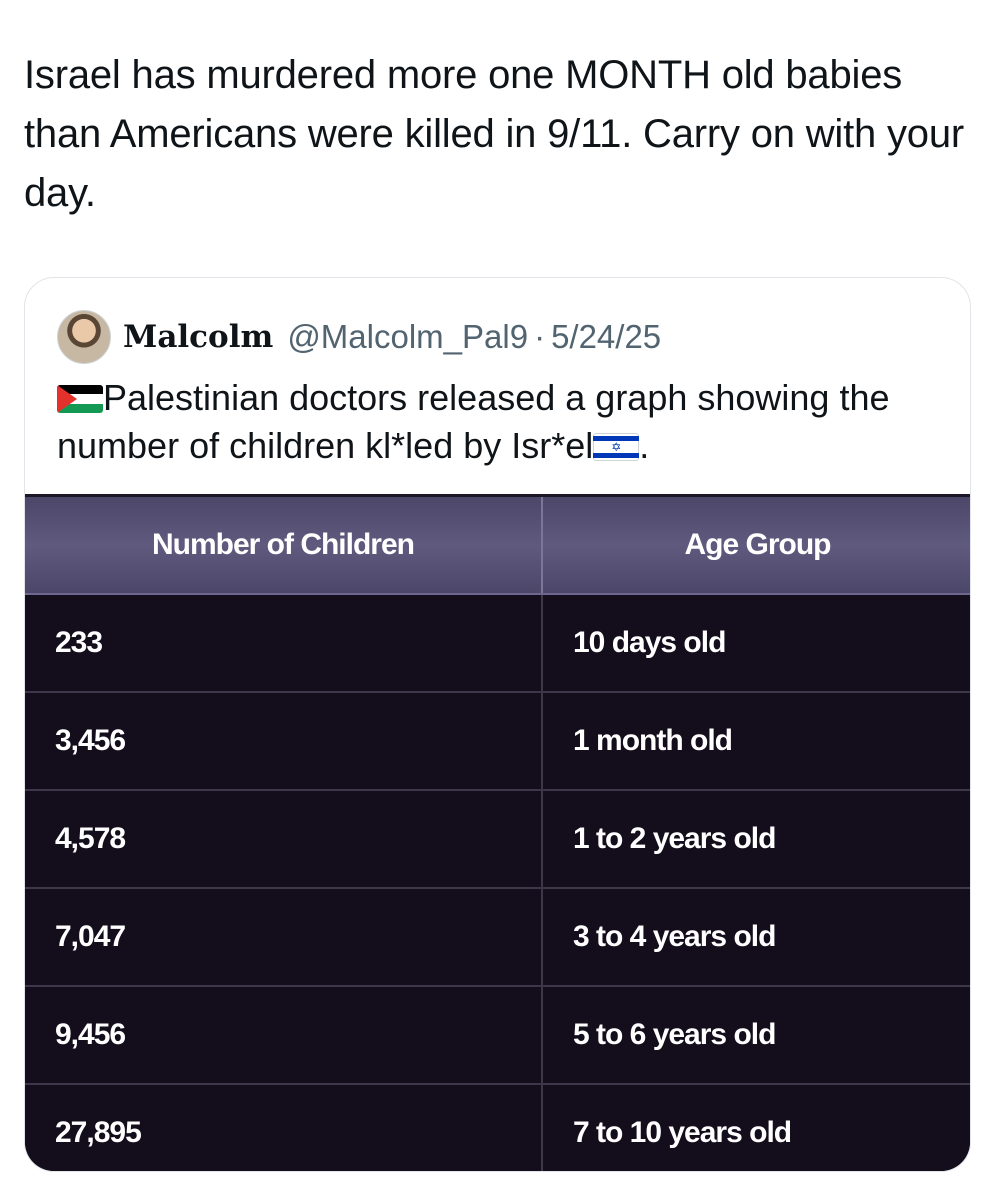 The width and height of the screenshot is (996, 1200). Describe the element at coordinates (756, 741) in the screenshot. I see `cell-age-group: 1 month old` at that location.